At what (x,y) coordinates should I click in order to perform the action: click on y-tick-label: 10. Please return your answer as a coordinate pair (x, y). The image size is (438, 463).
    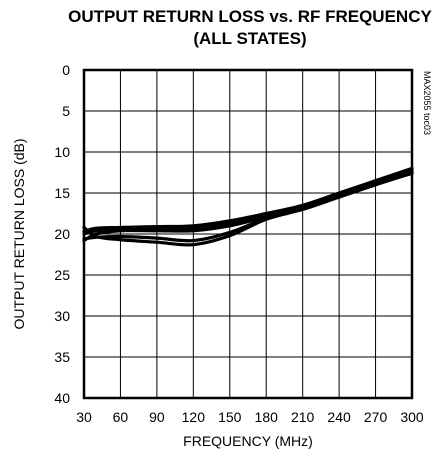
    Looking at the image, I should click on (62, 152).